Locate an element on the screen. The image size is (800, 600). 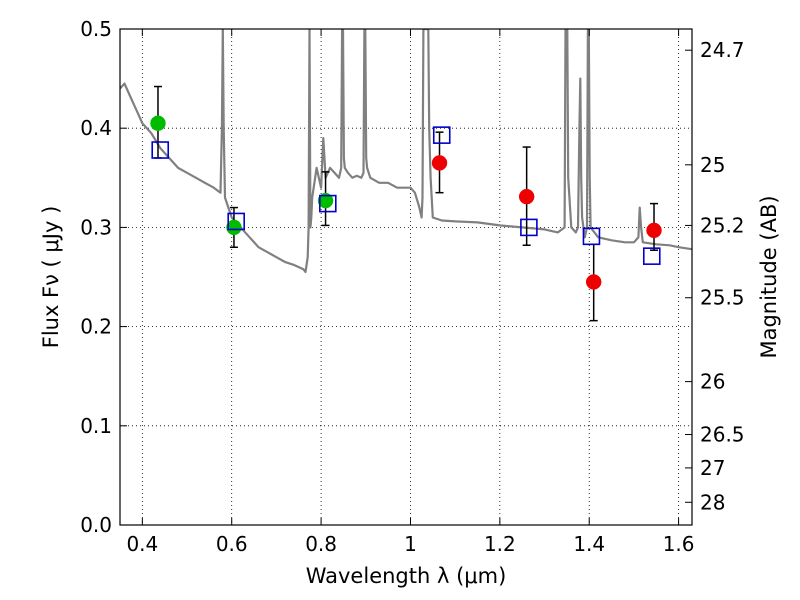
y-tick-label: 0.1 is located at coordinates (96, 426).